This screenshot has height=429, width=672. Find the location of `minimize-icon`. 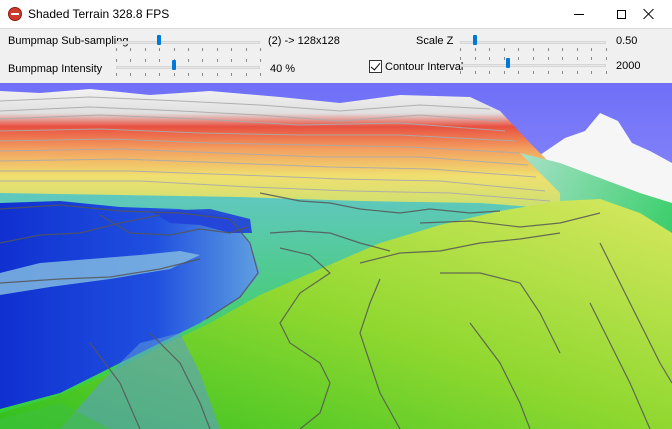

minimize-icon is located at coordinates (579, 14).